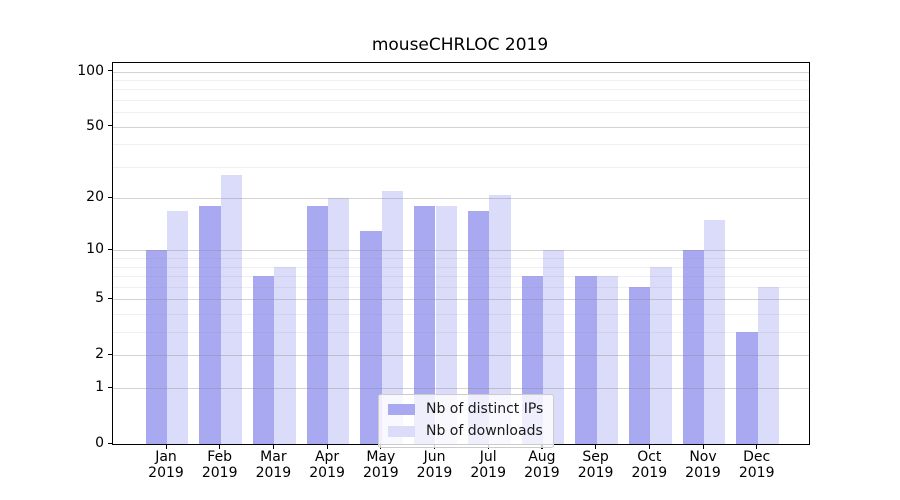 The width and height of the screenshot is (900, 500). What do you see at coordinates (99, 298) in the screenshot?
I see `y-tick-label-5: 5` at bounding box center [99, 298].